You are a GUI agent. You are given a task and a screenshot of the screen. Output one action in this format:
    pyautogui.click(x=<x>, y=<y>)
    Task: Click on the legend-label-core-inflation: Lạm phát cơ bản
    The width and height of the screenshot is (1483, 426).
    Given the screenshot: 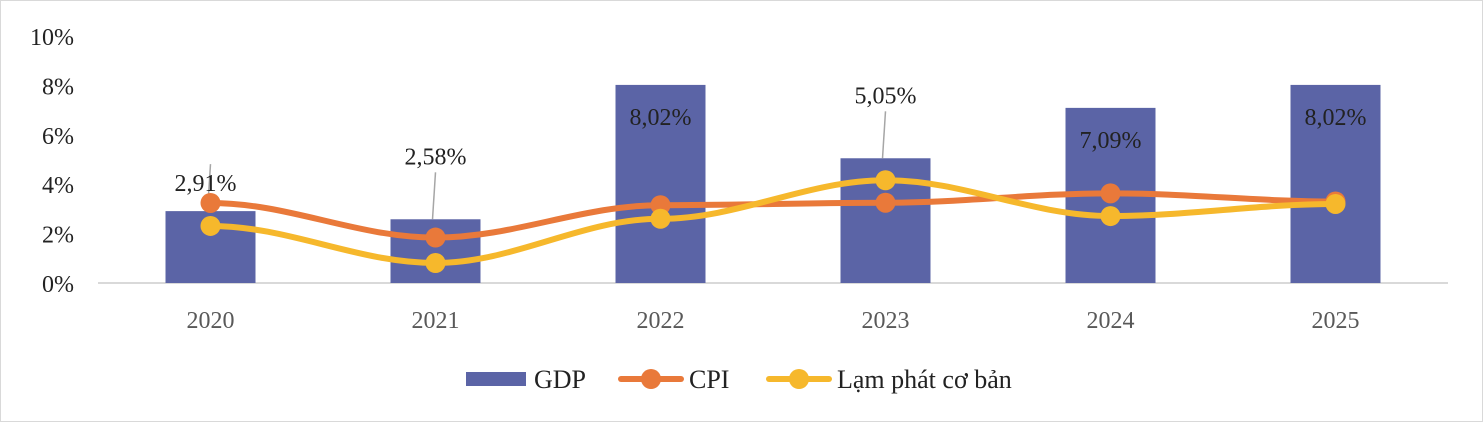 What is the action you would take?
    pyautogui.click(x=924, y=379)
    